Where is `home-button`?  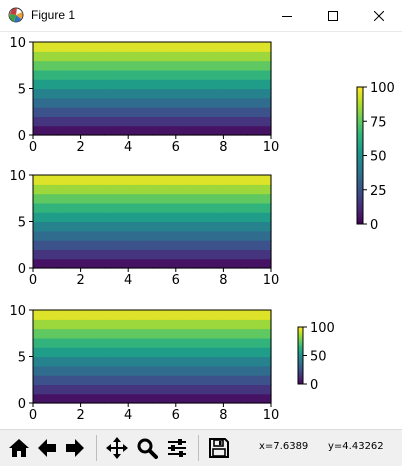 home-button is located at coordinates (19, 448).